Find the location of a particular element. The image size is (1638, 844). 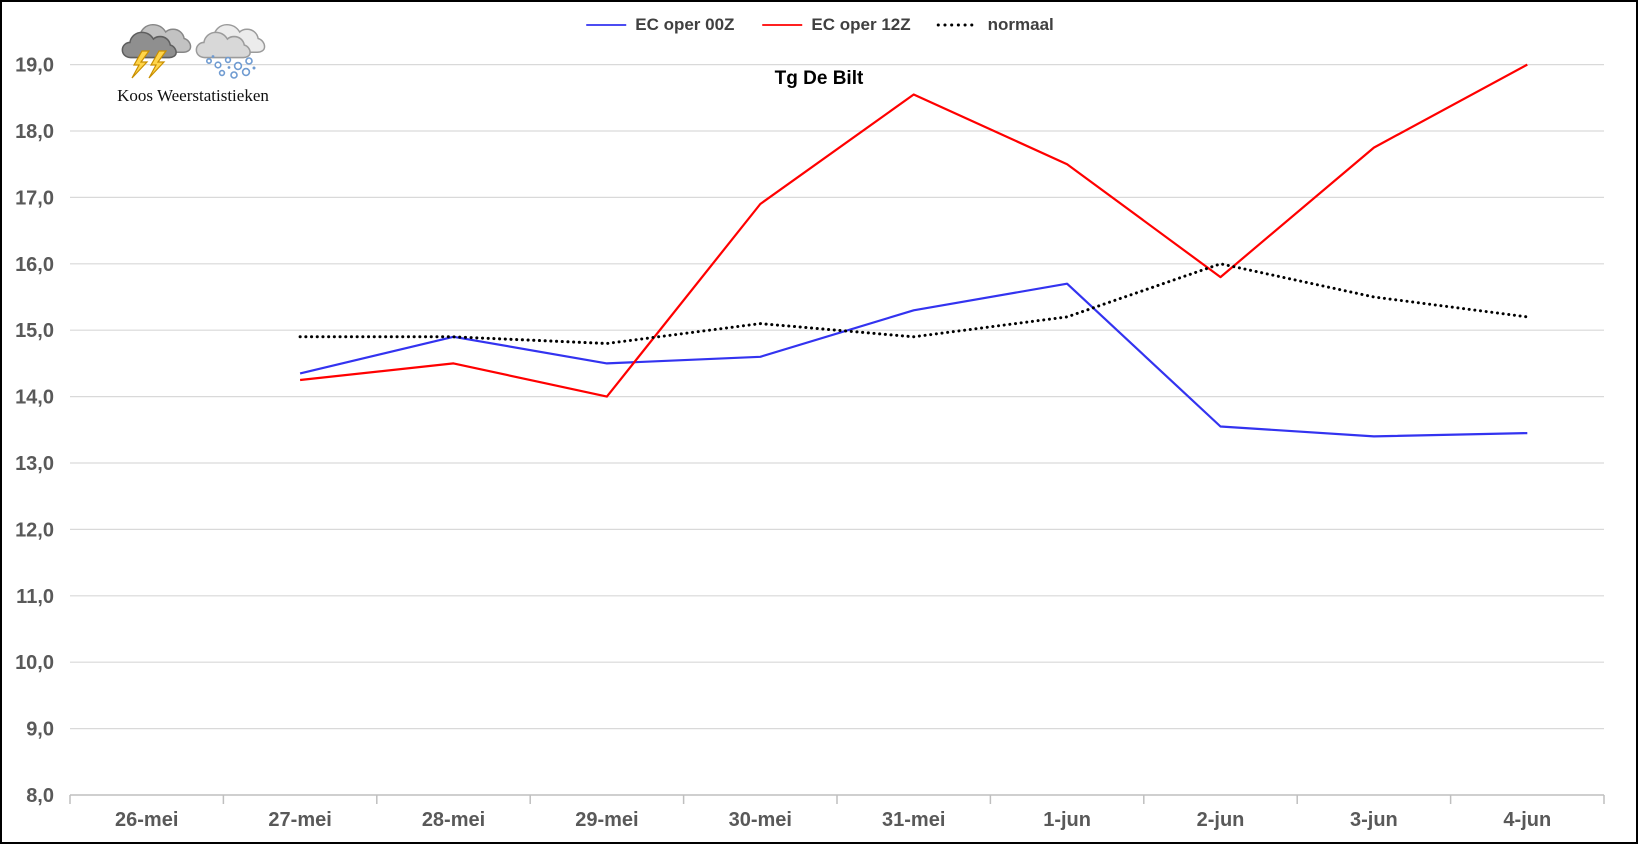

legend-label: EC oper 12Z is located at coordinates (861, 24).